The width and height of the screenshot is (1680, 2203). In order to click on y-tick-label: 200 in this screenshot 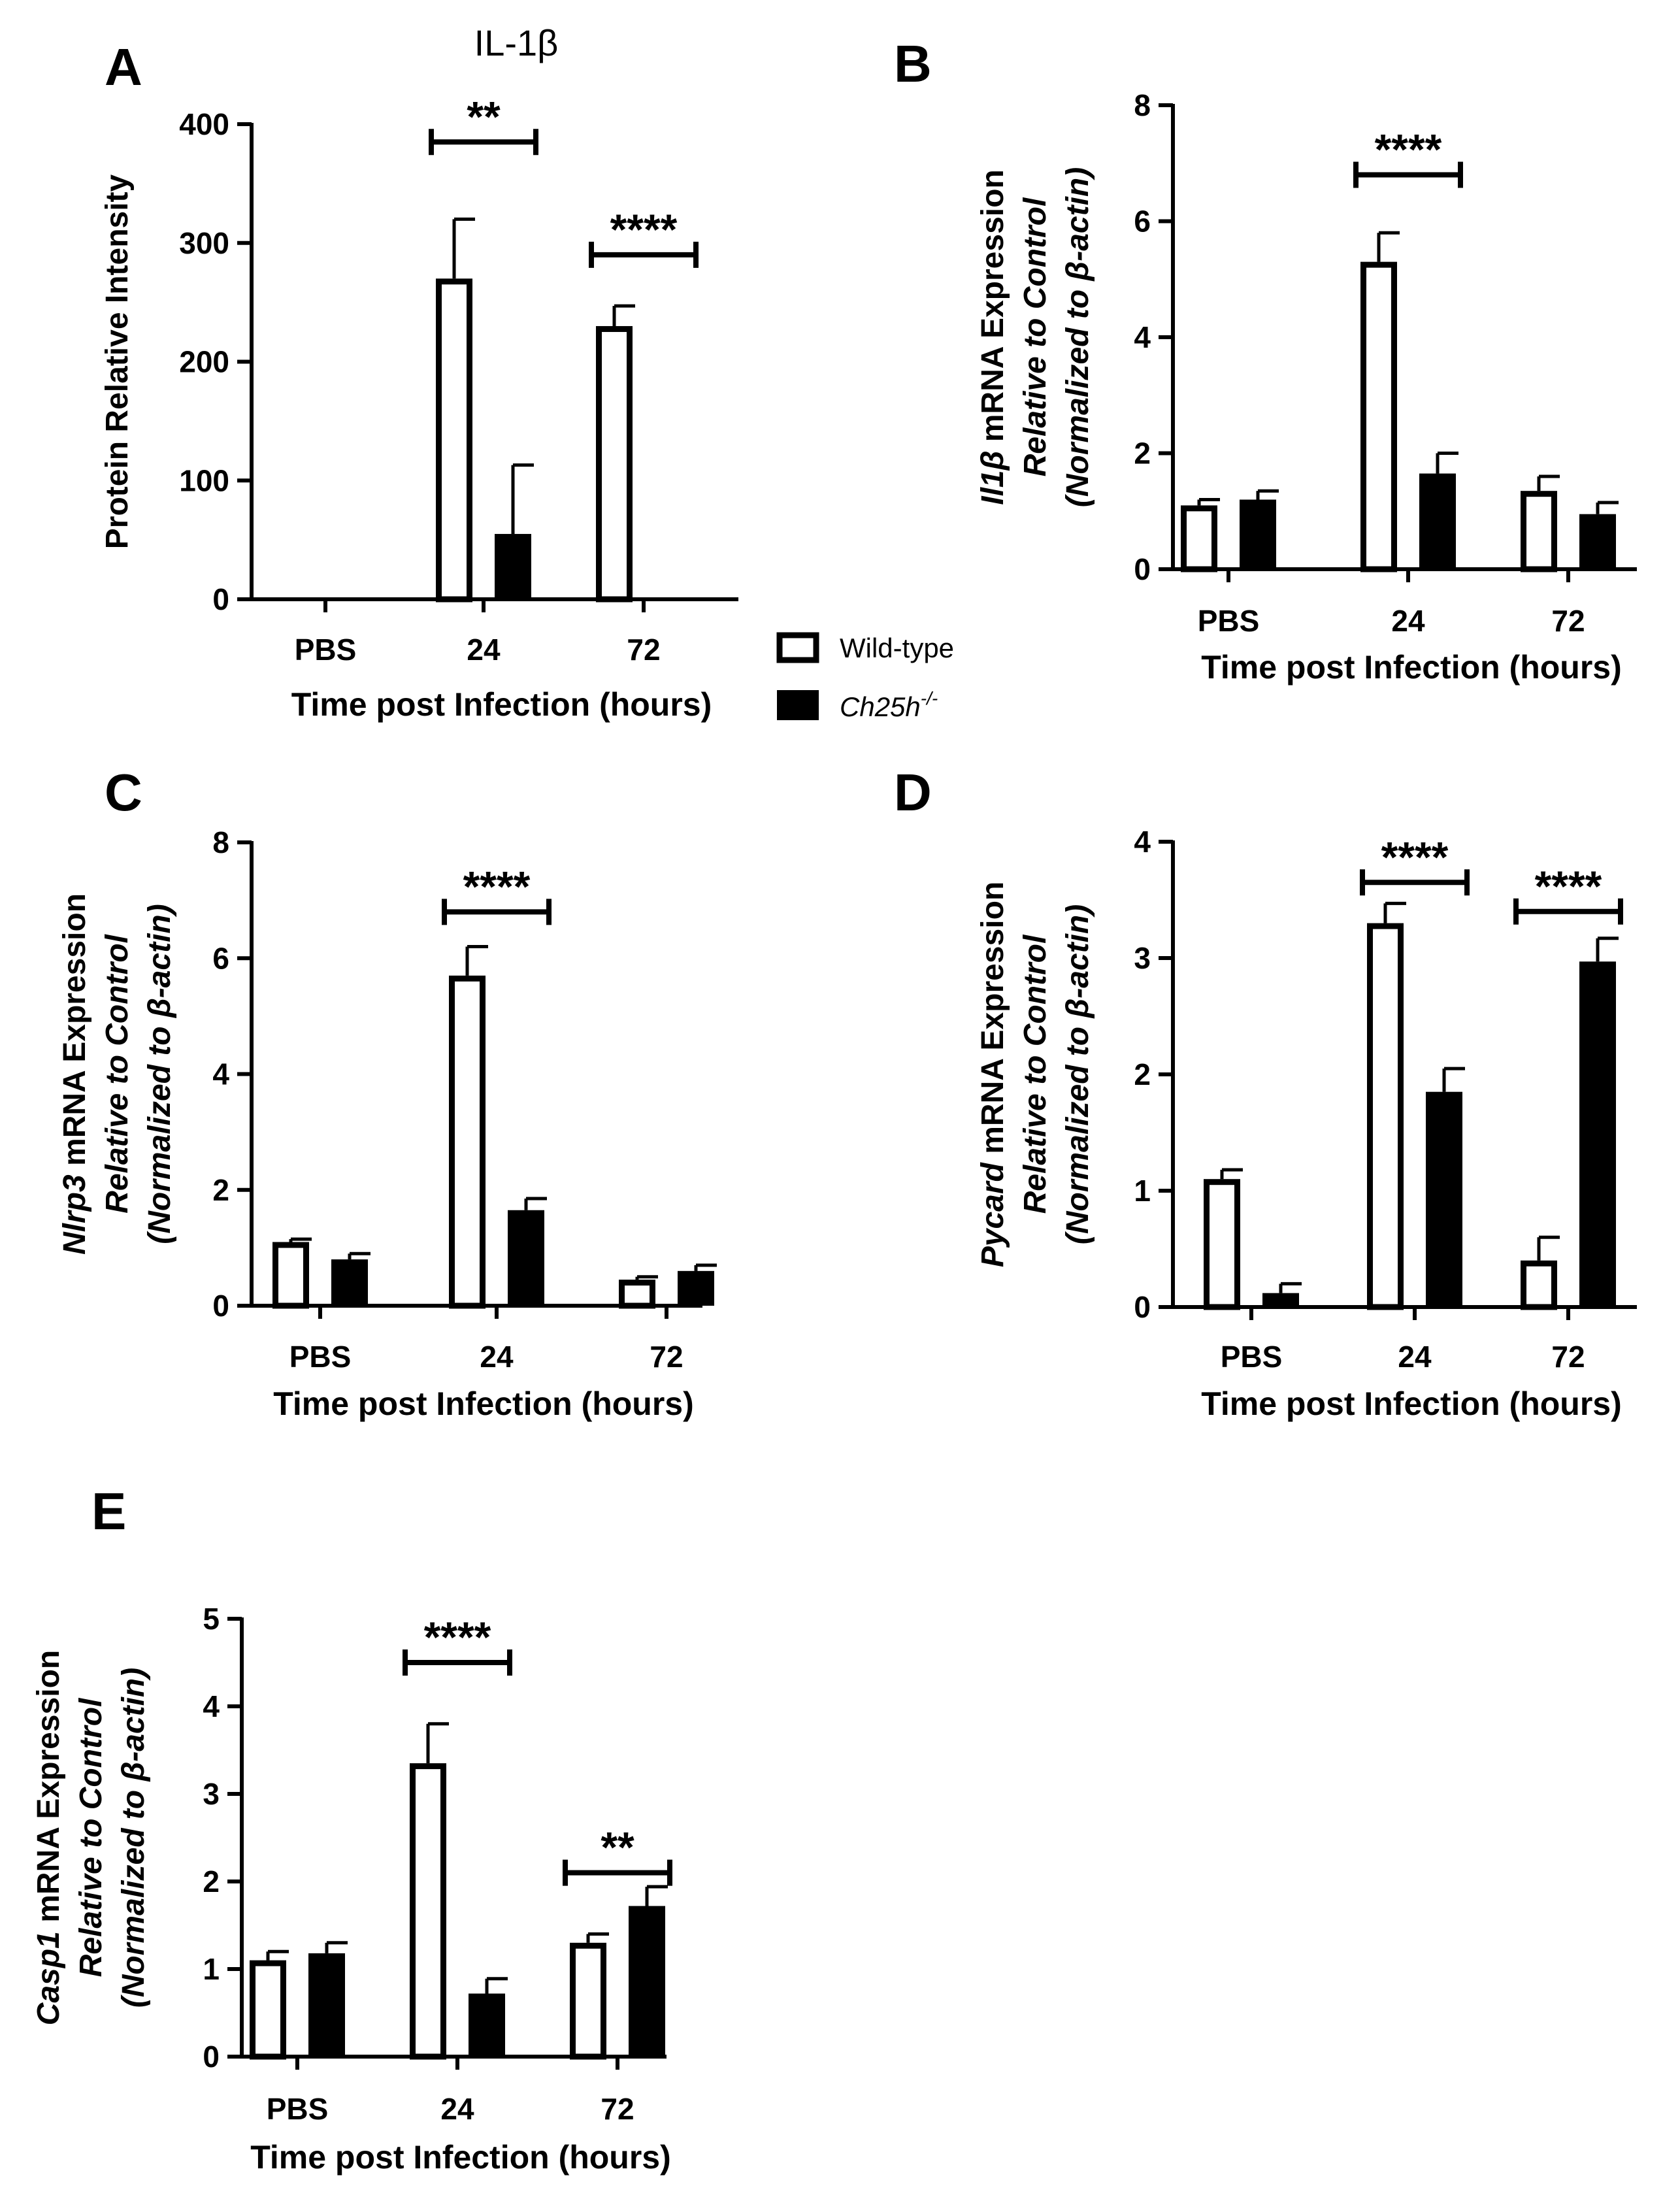, I will do `click(204, 362)`.